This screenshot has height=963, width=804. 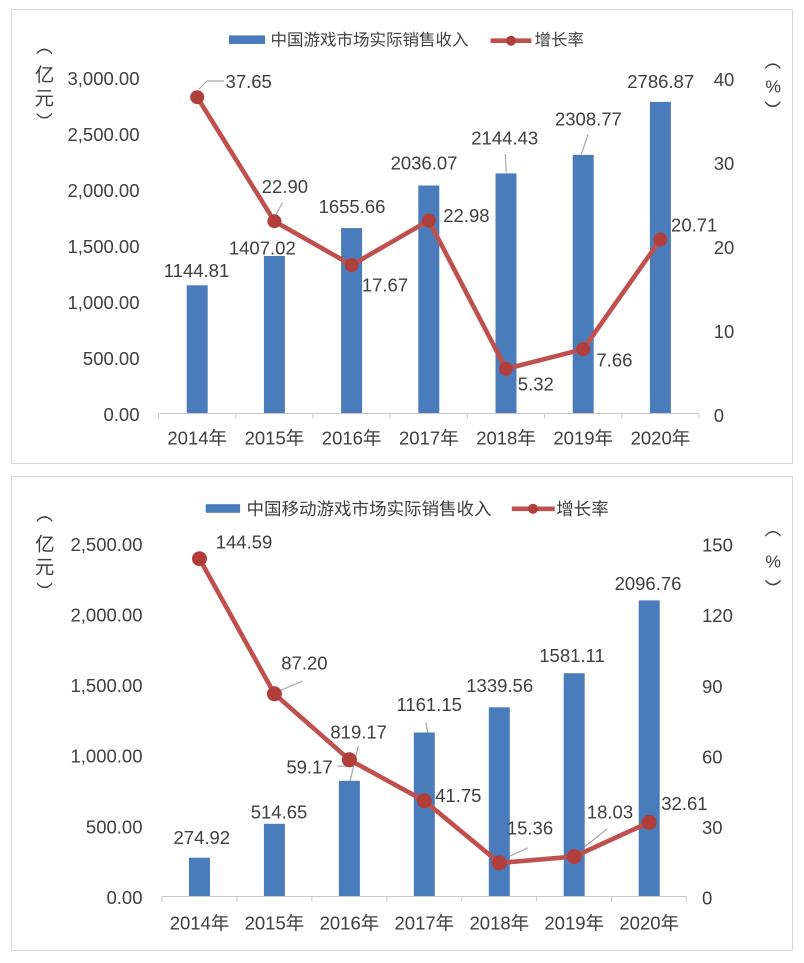 I want to click on svg-text: 22.98, so click(x=466, y=215).